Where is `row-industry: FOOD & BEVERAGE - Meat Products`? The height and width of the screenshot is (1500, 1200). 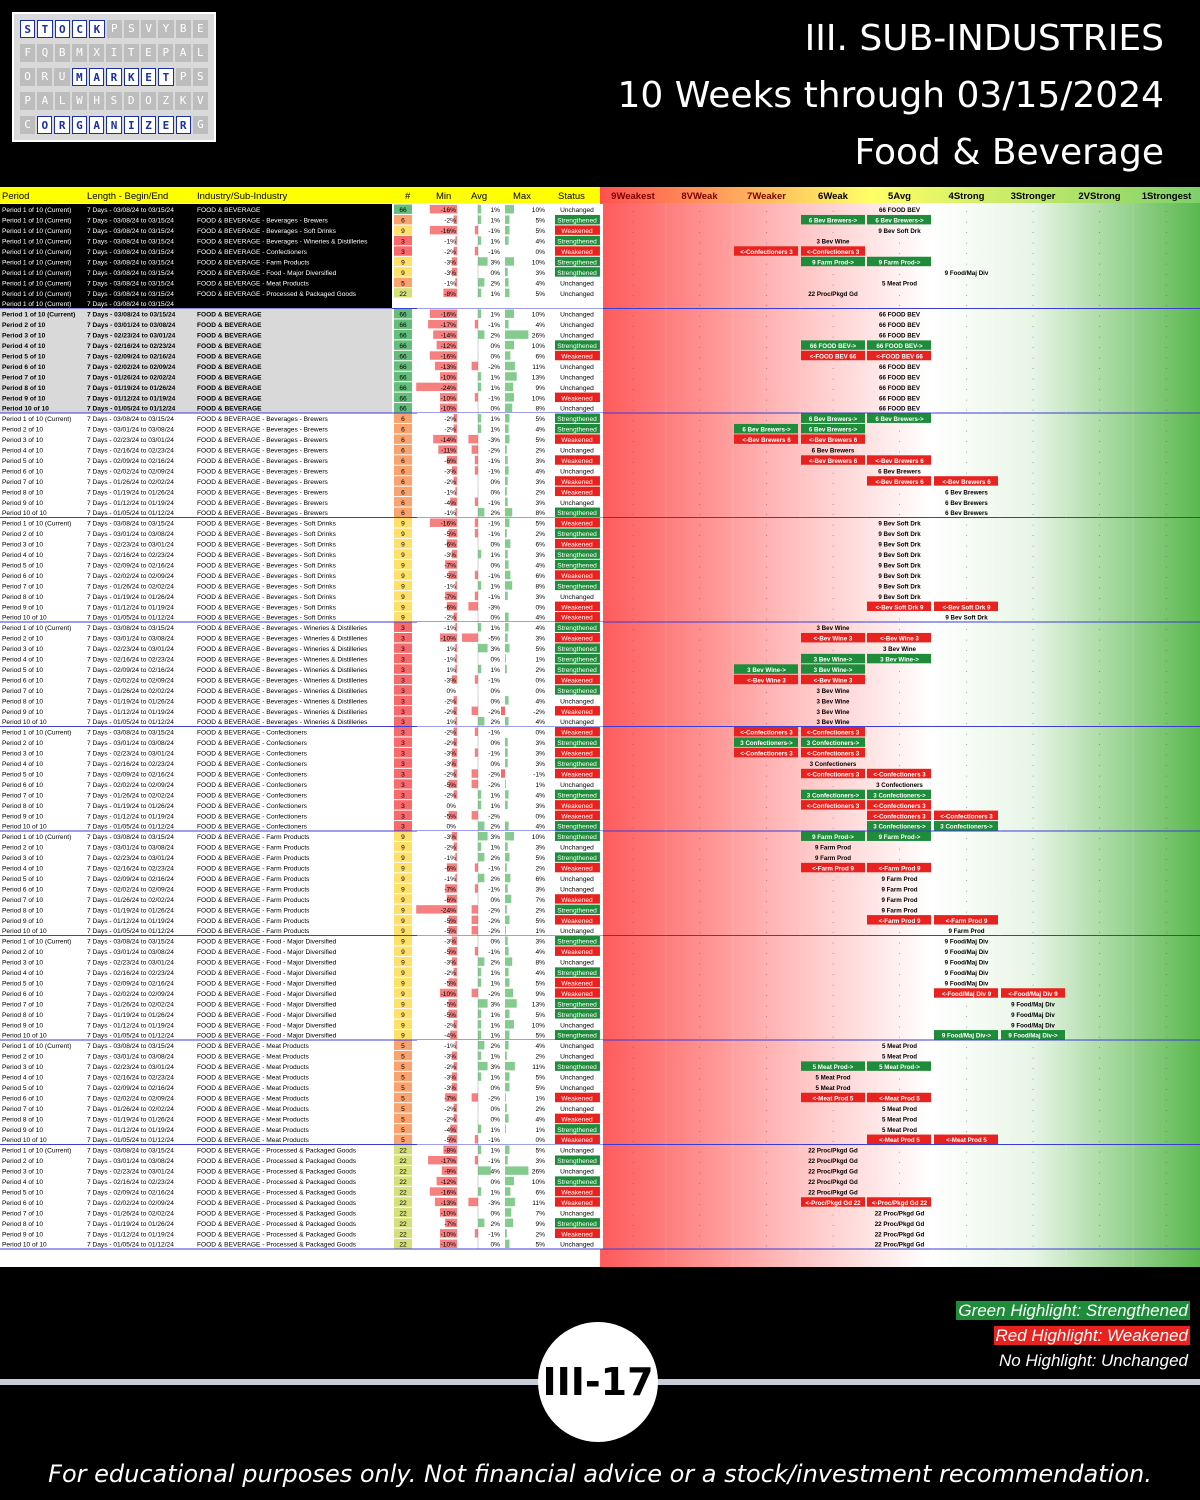
row-industry: FOOD & BEVERAGE - Meat Products is located at coordinates (253, 1130).